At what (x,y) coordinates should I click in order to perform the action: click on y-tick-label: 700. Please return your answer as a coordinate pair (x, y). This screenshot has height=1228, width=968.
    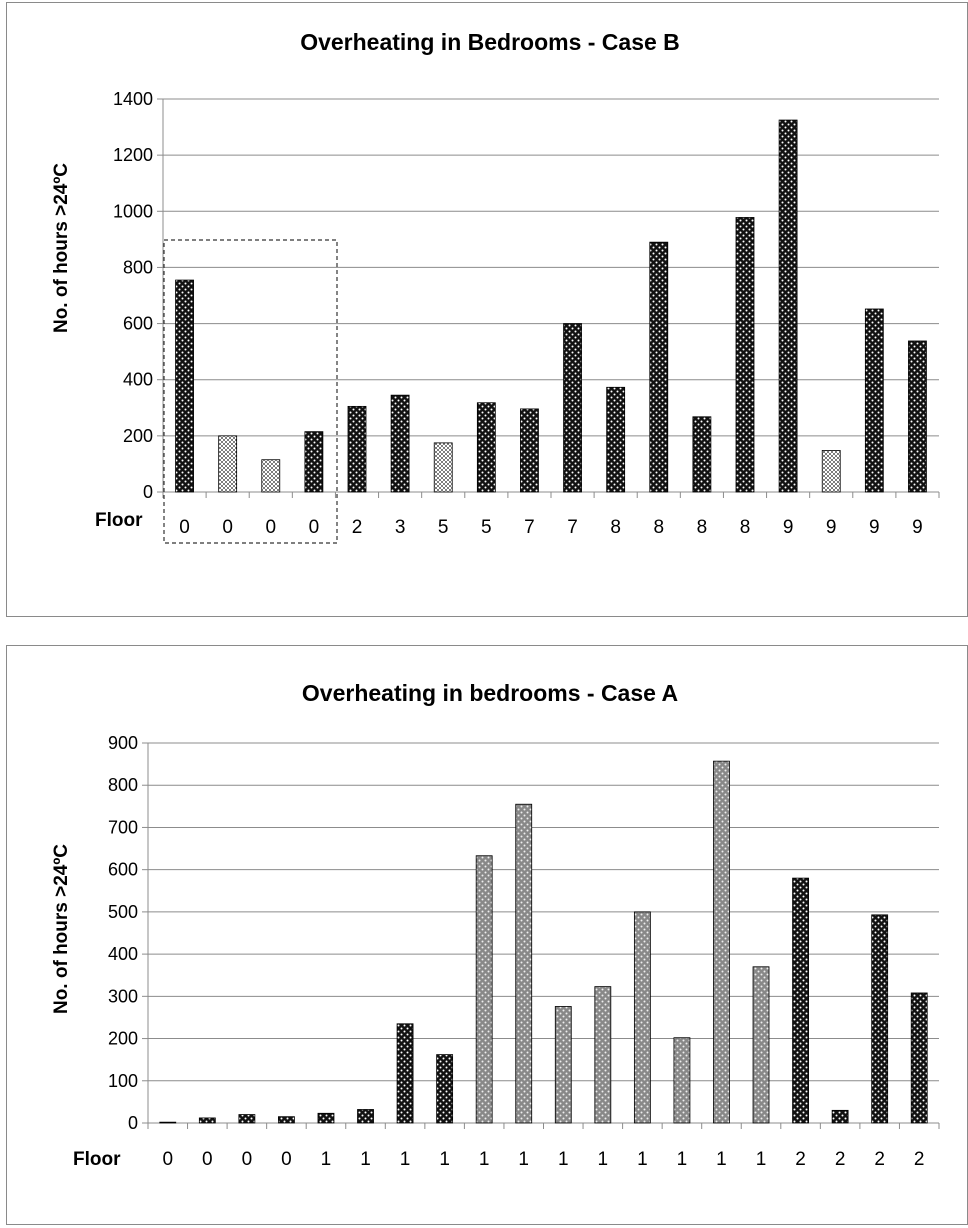
    Looking at the image, I should click on (123, 827).